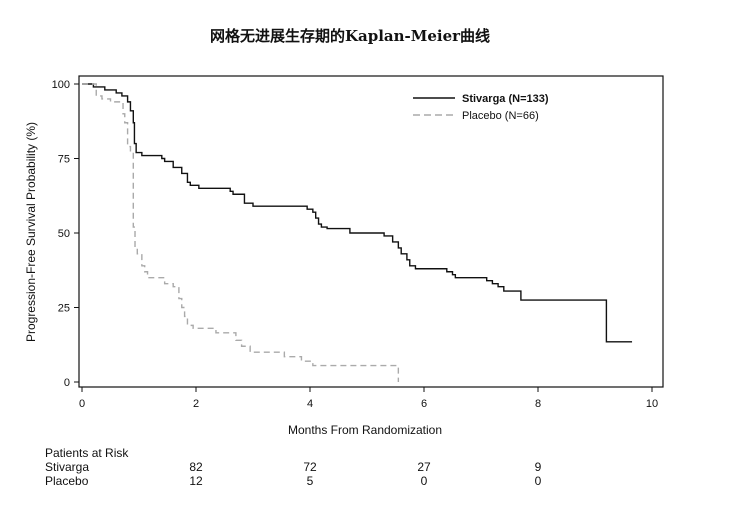  I want to click on y-axis-ticks: 0 25 50 75 100, so click(65, 234).